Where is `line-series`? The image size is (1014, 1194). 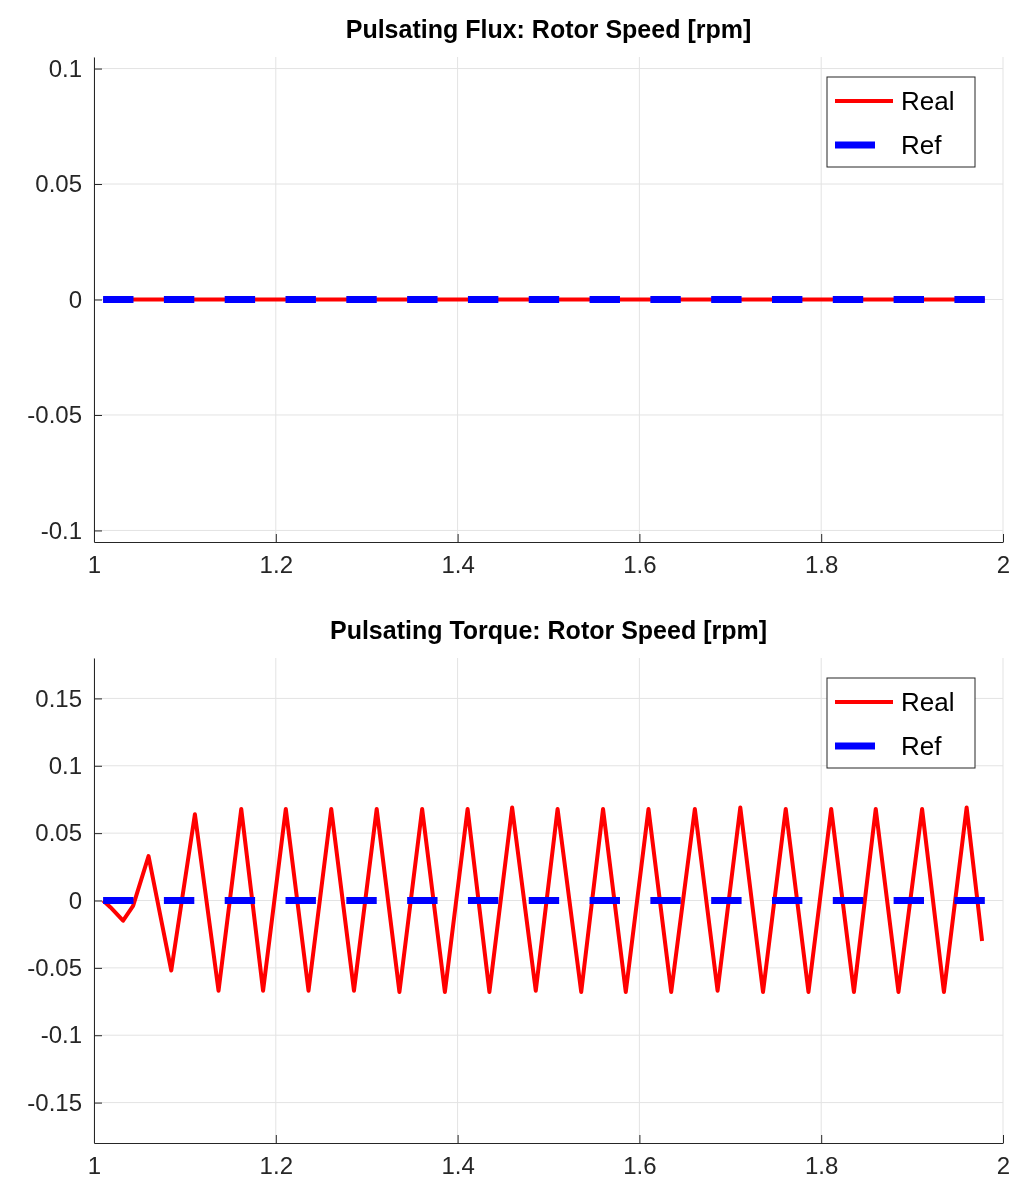
line-series is located at coordinates (543, 900).